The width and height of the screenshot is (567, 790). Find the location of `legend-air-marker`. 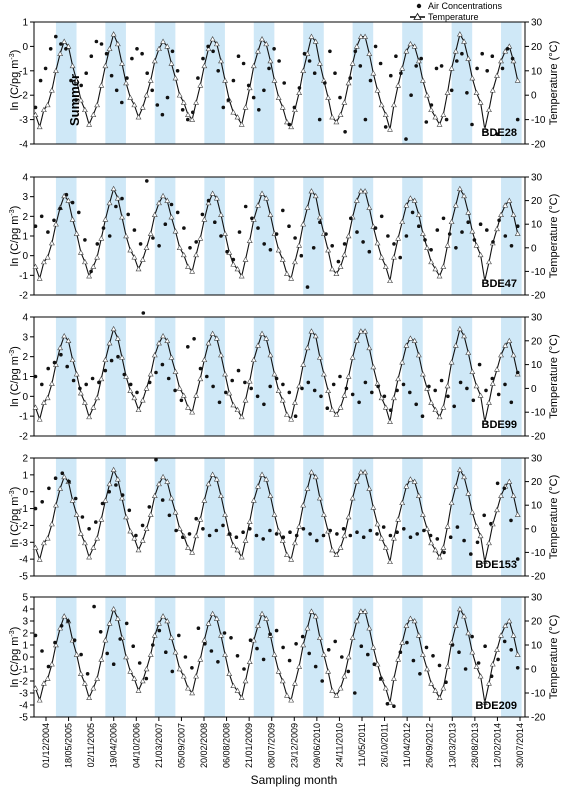

legend-air-marker is located at coordinates (419, 6).